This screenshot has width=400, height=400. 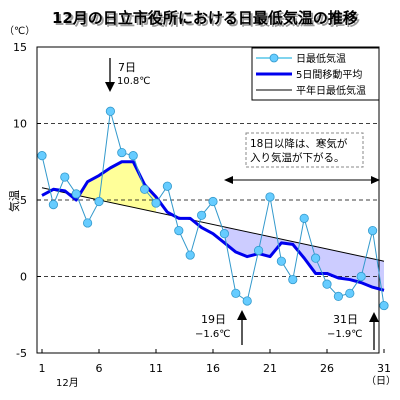 What do you see at coordinates (213, 319) in the screenshot?
I see `annotation-day19-day: 19日` at bounding box center [213, 319].